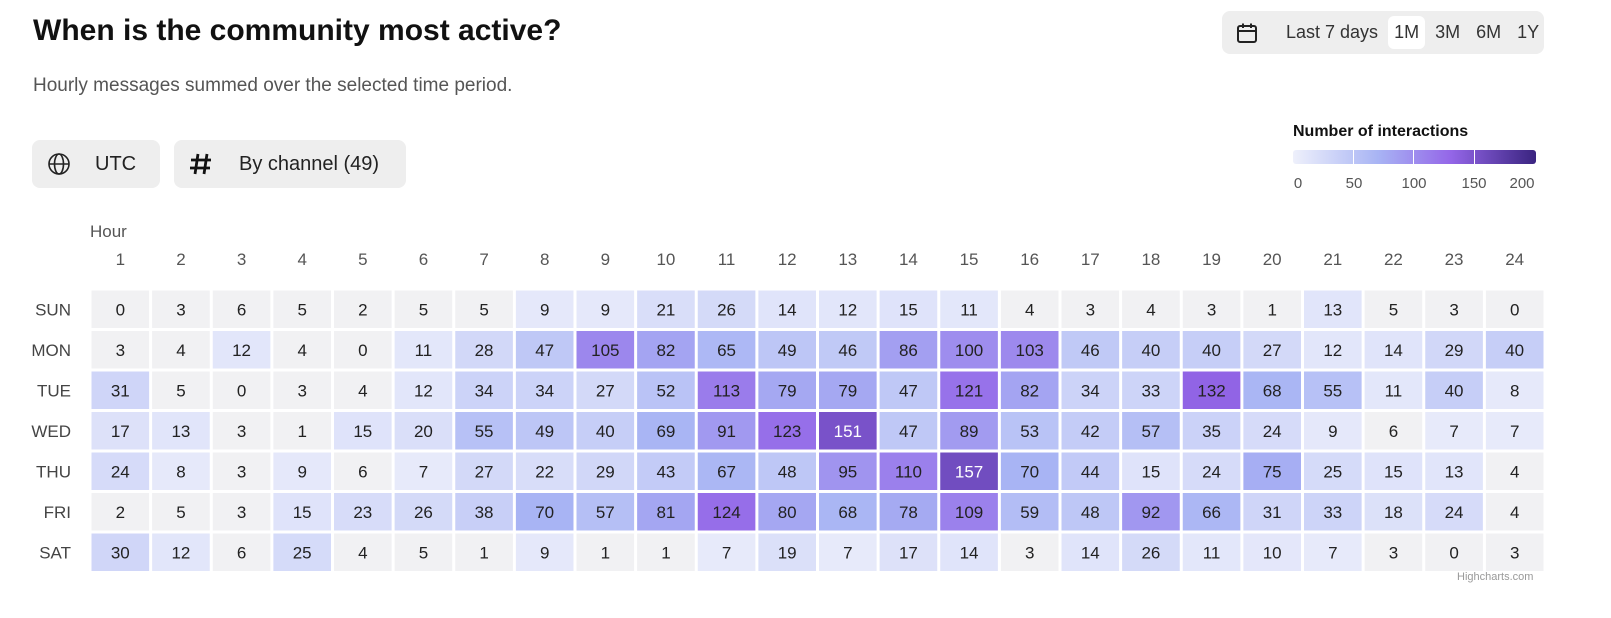 This screenshot has width=1611, height=618. What do you see at coordinates (1407, 32) in the screenshot?
I see `range-1m-button: 1M` at bounding box center [1407, 32].